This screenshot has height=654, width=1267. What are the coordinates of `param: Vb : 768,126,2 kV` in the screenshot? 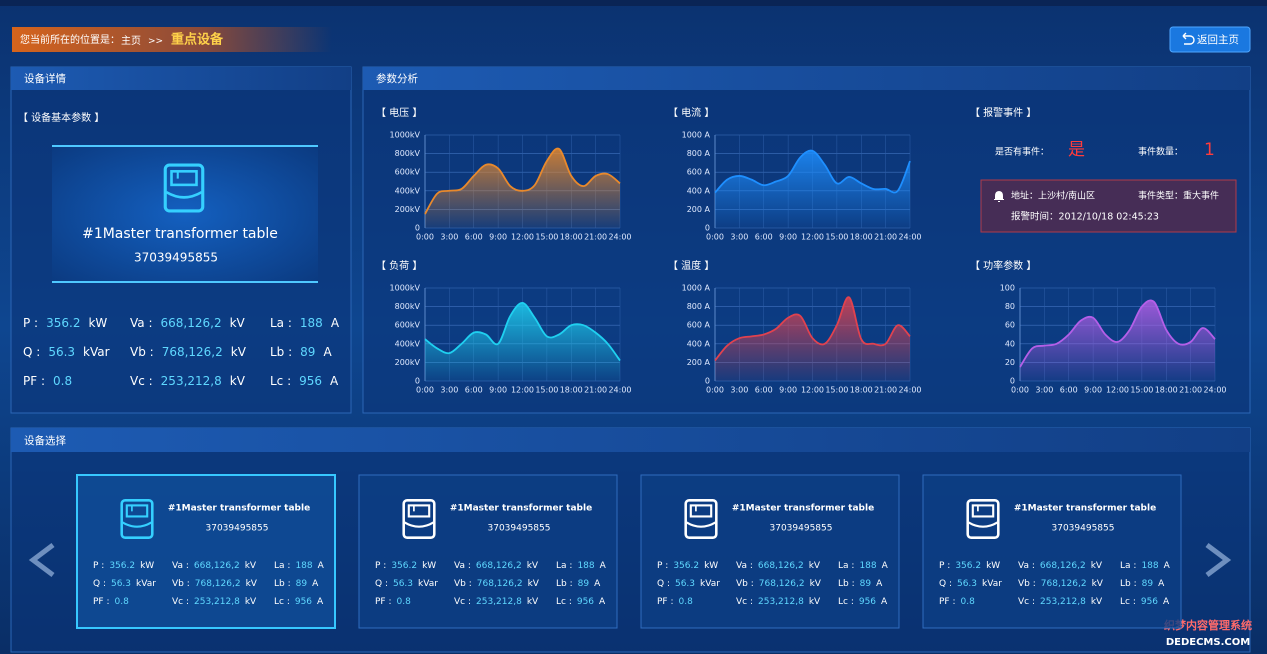 It's located at (215, 584).